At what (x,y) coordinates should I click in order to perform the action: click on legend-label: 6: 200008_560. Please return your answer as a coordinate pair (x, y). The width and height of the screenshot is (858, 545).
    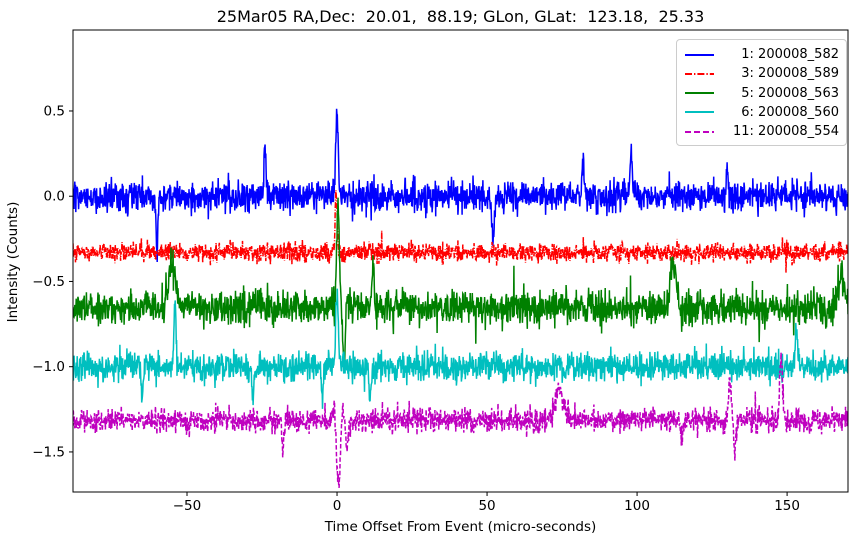
    Looking at the image, I should click on (788, 112).